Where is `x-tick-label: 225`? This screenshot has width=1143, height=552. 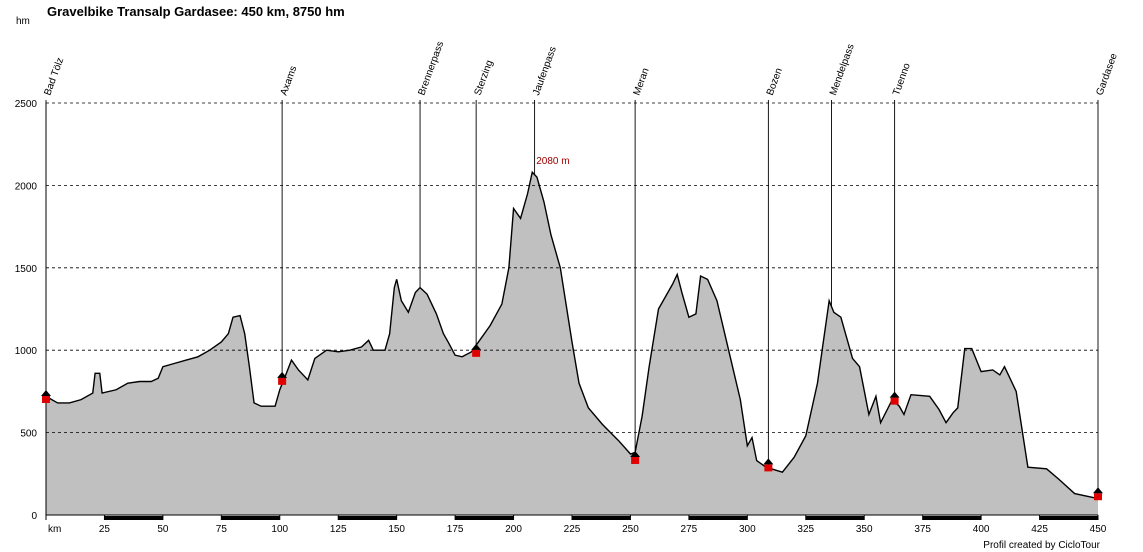
x-tick-label: 225 is located at coordinates (572, 529).